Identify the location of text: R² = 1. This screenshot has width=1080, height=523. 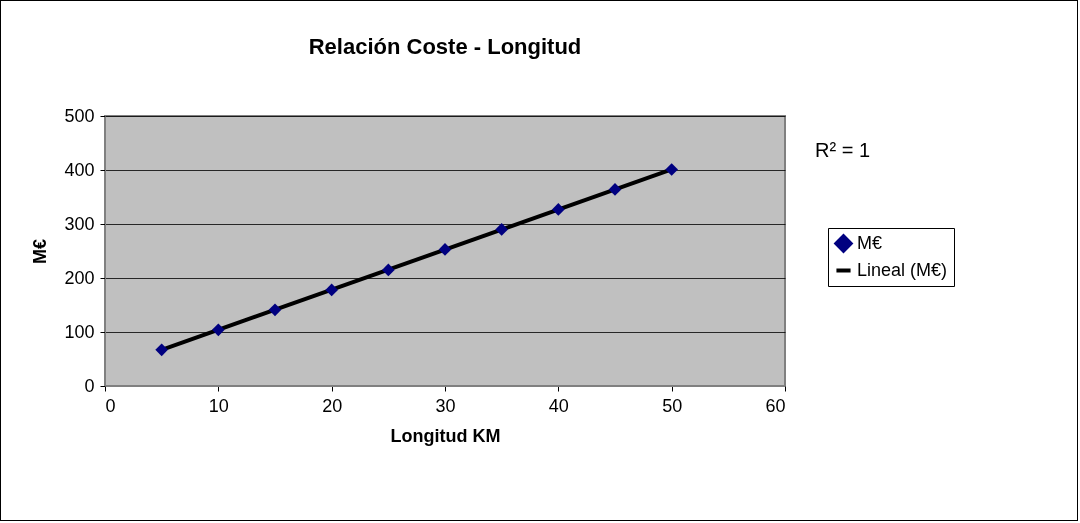
(843, 150).